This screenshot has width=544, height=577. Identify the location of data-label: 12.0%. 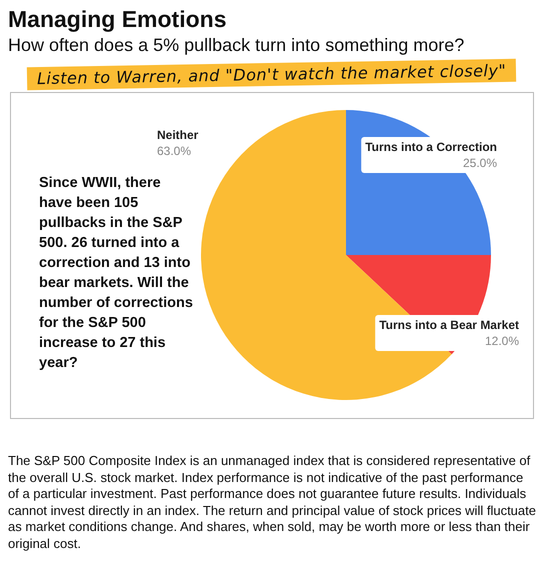
(502, 341).